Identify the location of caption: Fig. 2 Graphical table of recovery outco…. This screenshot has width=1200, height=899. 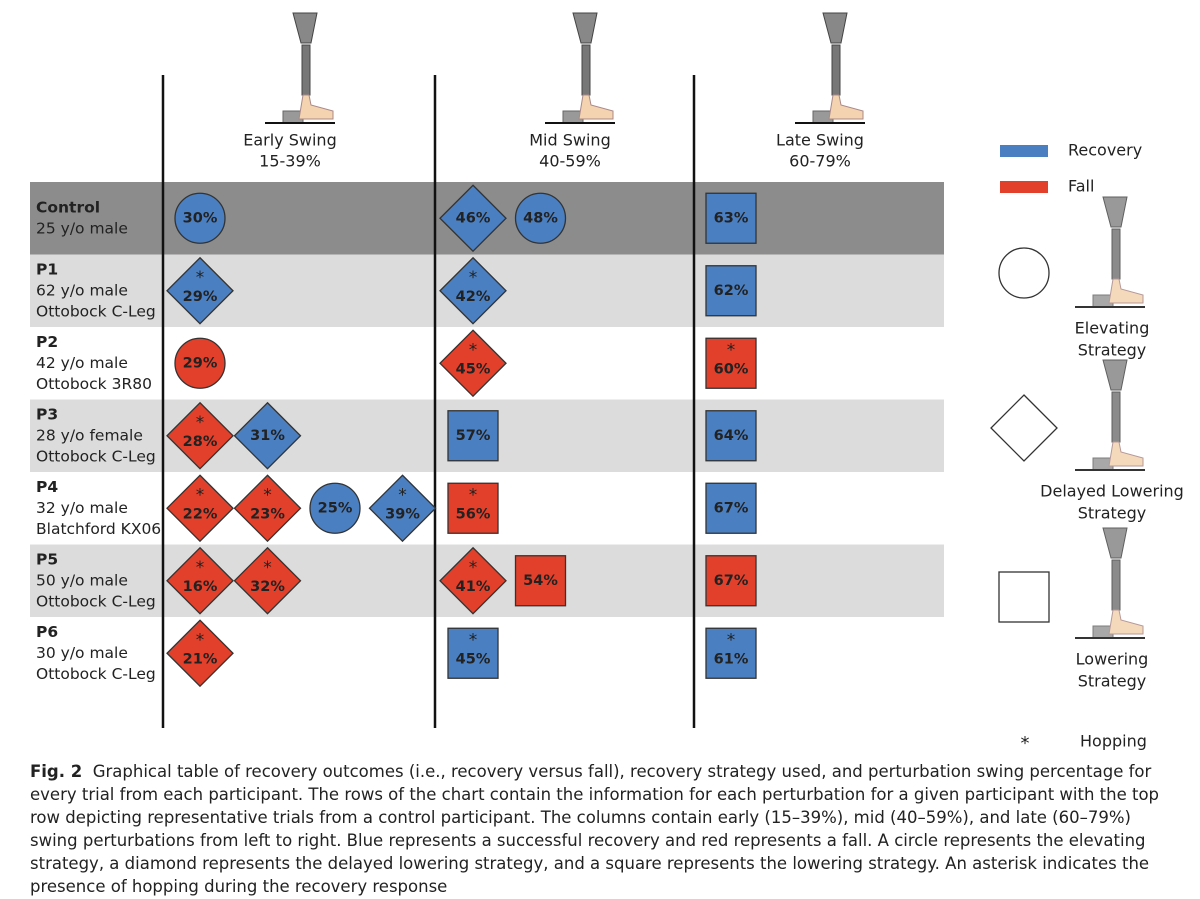
(602, 829).